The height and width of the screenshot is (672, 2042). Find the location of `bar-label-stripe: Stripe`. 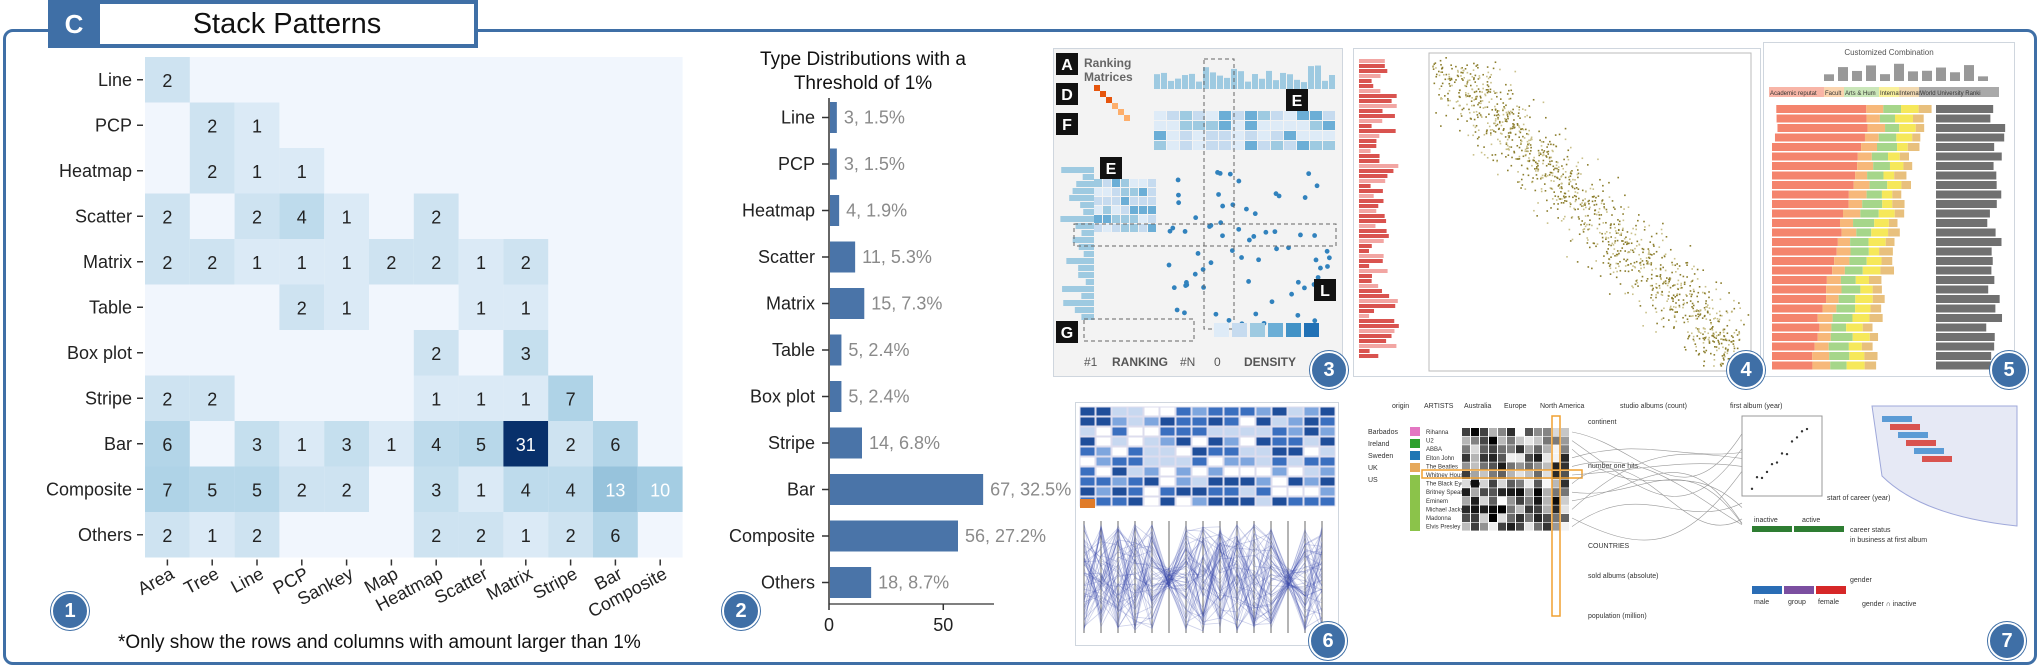

bar-label-stripe: Stripe is located at coordinates (791, 443).